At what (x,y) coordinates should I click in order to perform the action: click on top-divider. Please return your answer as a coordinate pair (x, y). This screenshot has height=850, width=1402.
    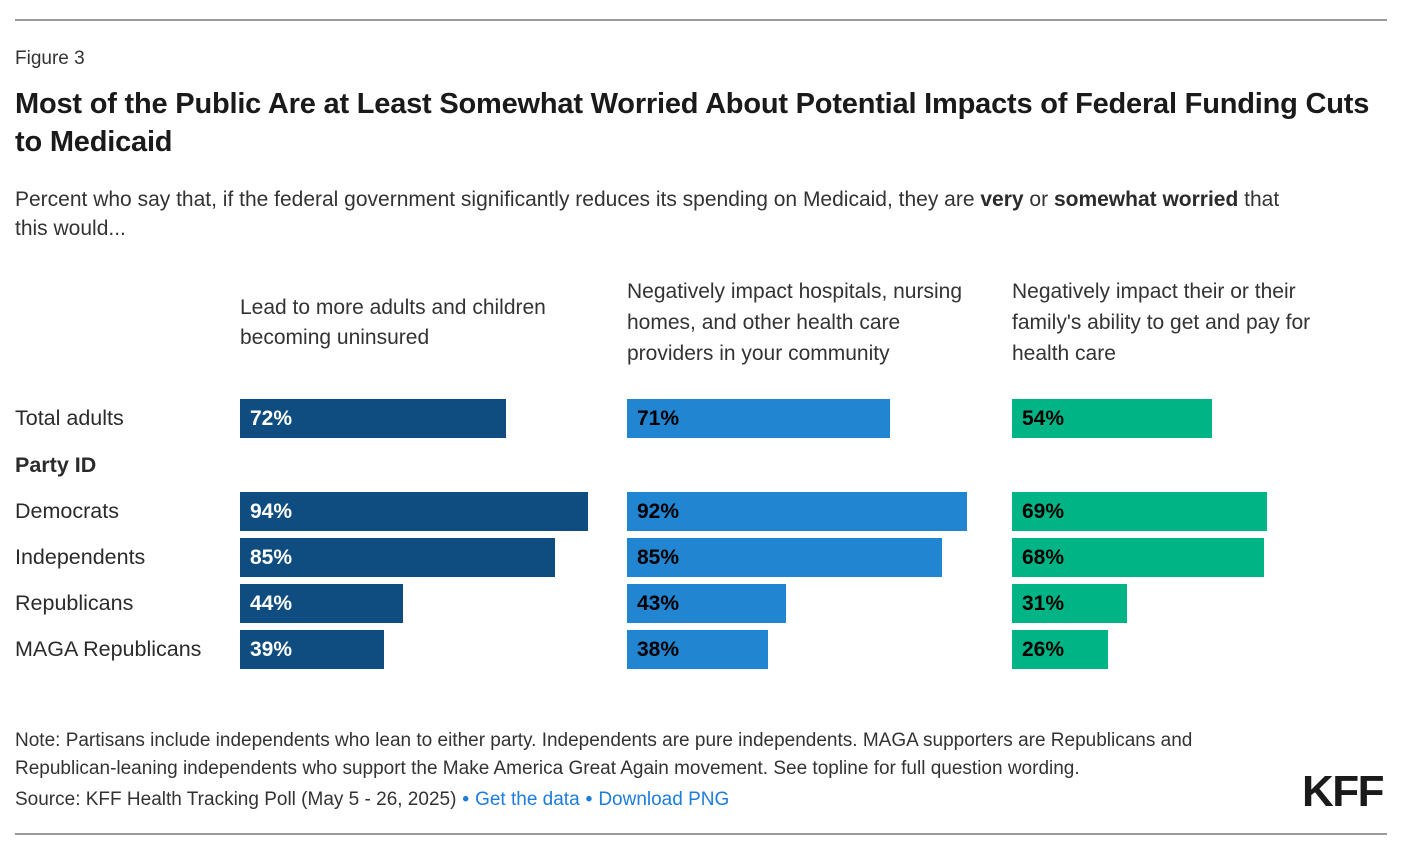
    Looking at the image, I should click on (701, 20).